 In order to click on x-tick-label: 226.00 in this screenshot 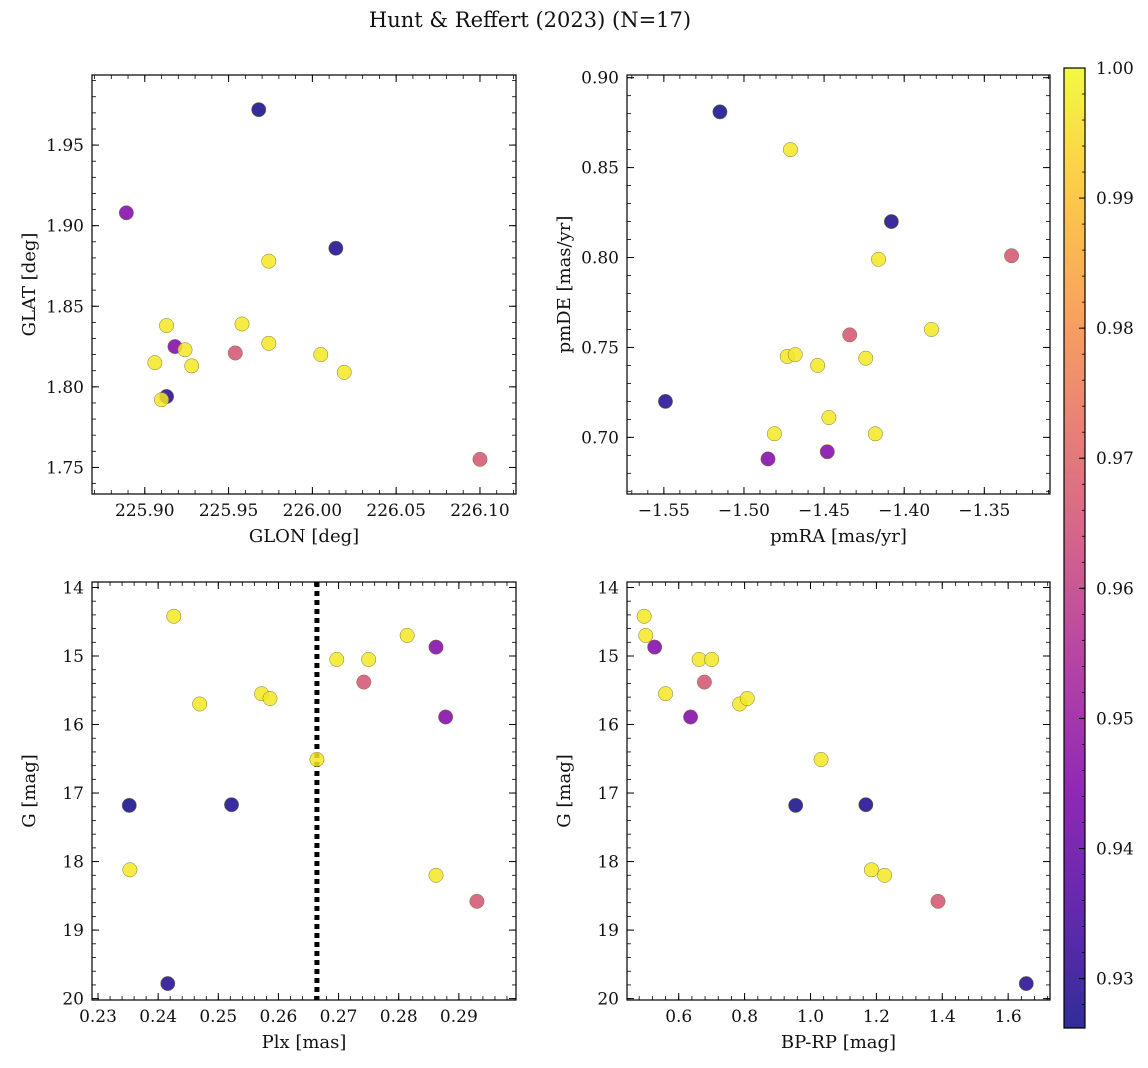, I will do `click(312, 511)`.